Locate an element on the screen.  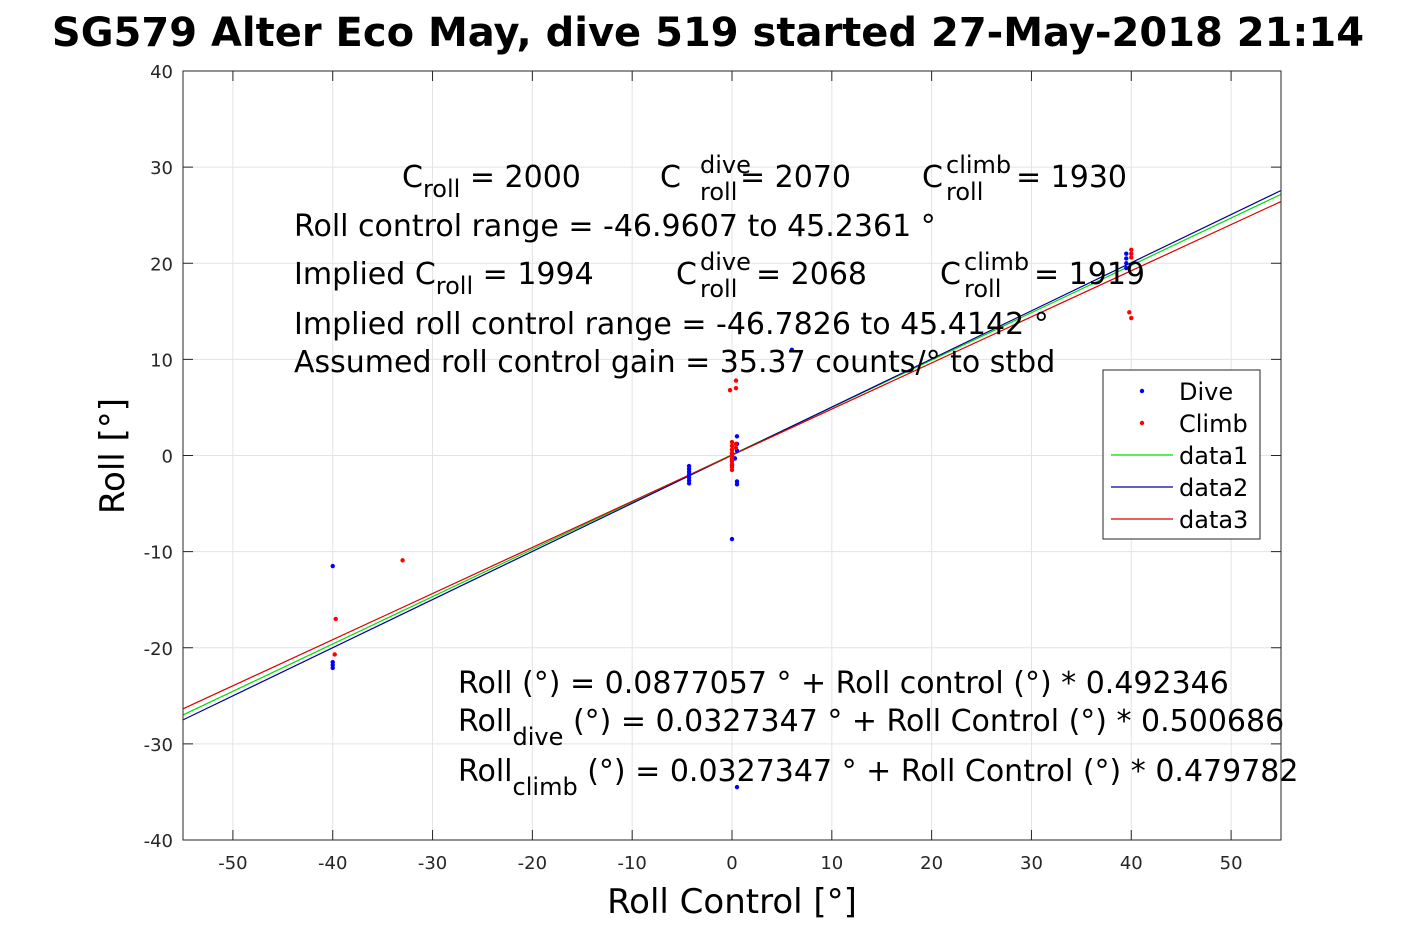
annotation-implied-c-roll-climb: C climb roll = 1919 is located at coordinates (1042, 274).